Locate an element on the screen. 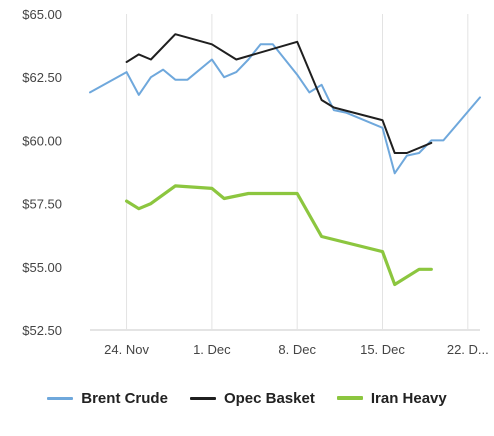 This screenshot has width=494, height=436. y-tick-label: $52.50 is located at coordinates (42, 330).